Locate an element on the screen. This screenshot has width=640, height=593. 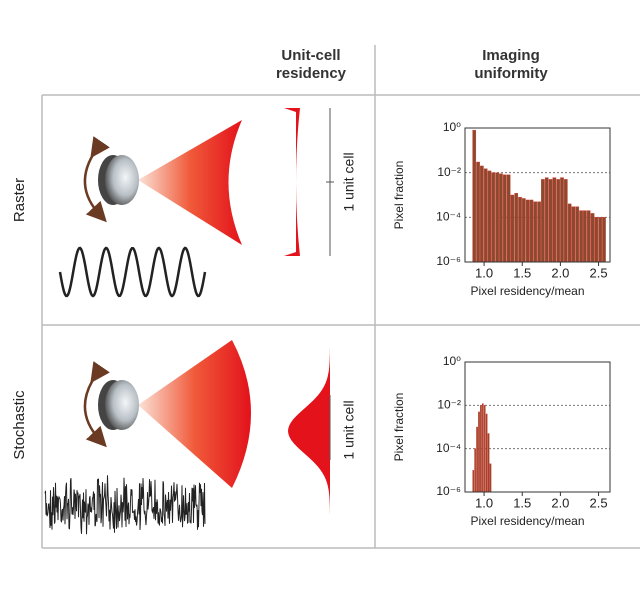
stochastic-signal is located at coordinates (125, 505).